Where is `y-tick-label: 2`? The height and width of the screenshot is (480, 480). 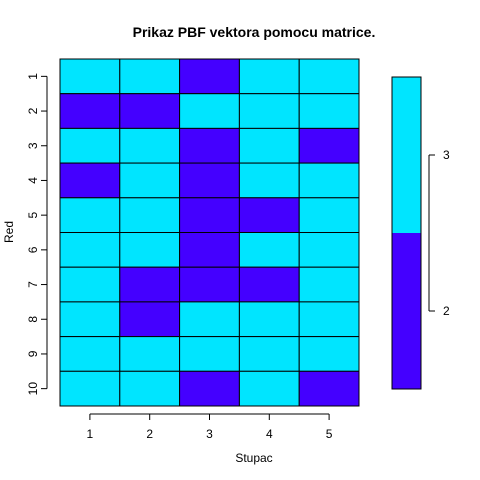
y-tick-label: 2 is located at coordinates (33, 110).